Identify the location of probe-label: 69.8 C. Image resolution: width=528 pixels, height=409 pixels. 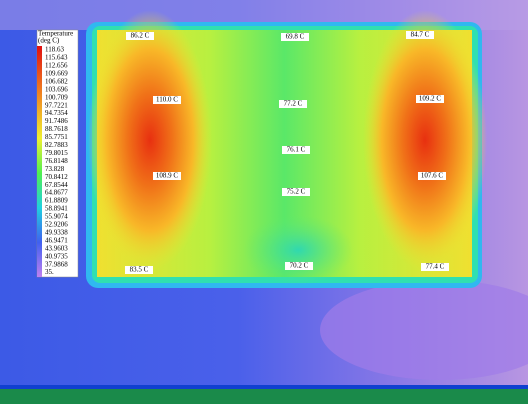
(295, 37).